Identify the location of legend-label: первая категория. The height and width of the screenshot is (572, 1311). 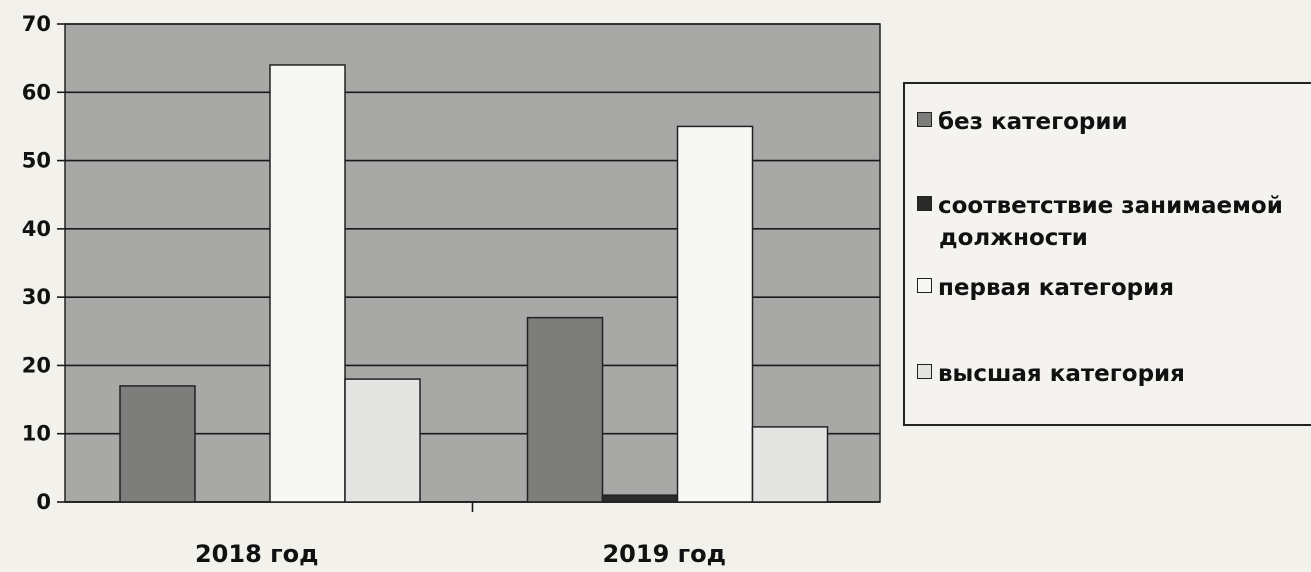
(1056, 288).